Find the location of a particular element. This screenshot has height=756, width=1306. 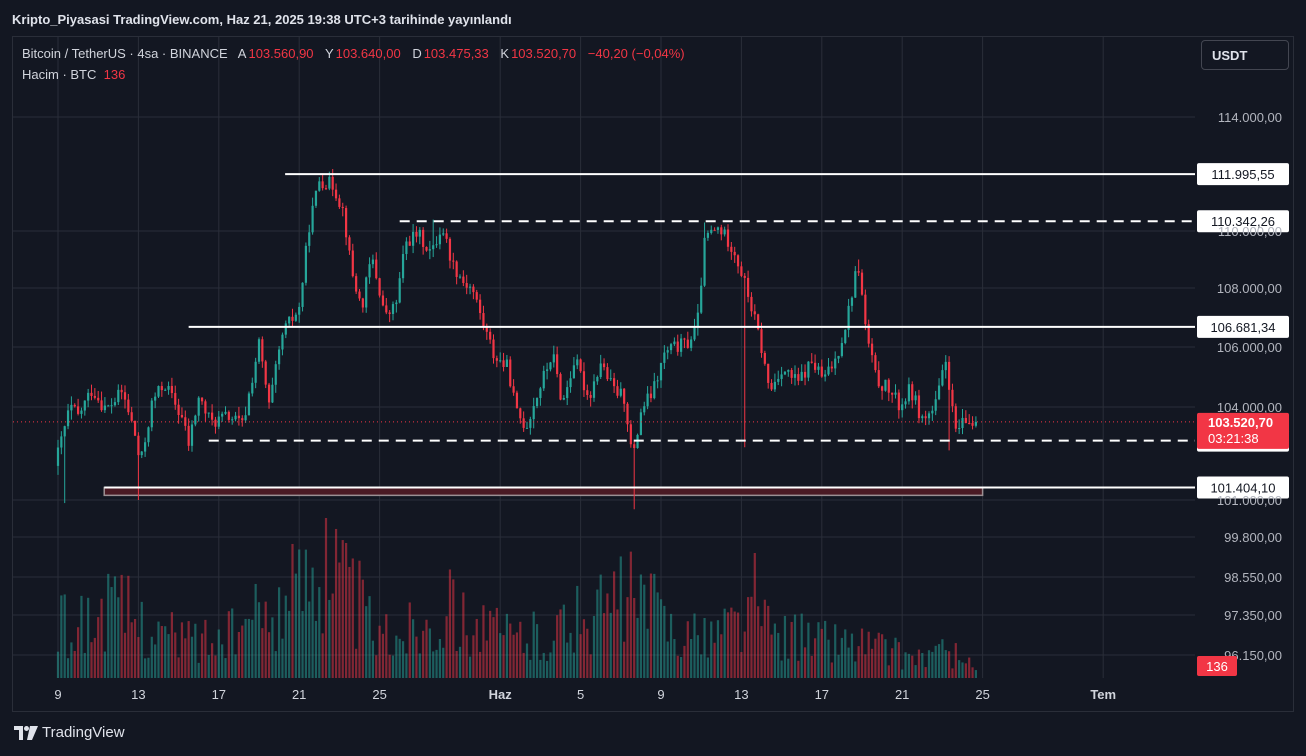

y-tick-label: 99.800,00 is located at coordinates (1253, 537).